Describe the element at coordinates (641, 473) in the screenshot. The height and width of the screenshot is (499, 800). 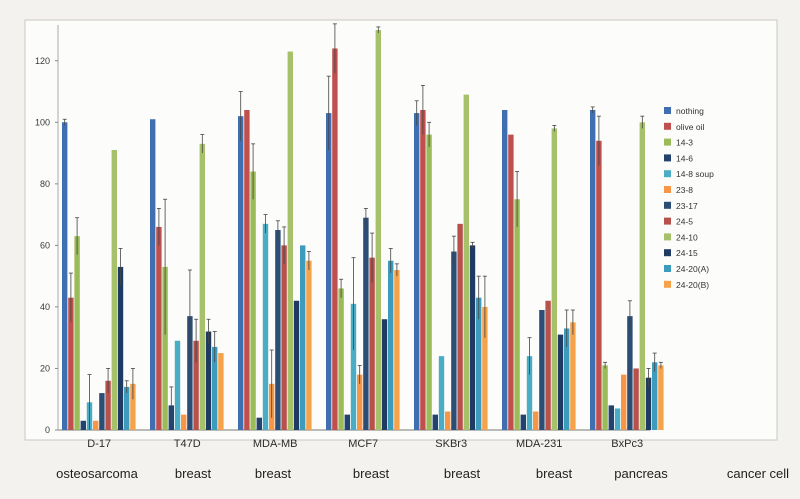
I see `tissue-label: pancreas` at that location.